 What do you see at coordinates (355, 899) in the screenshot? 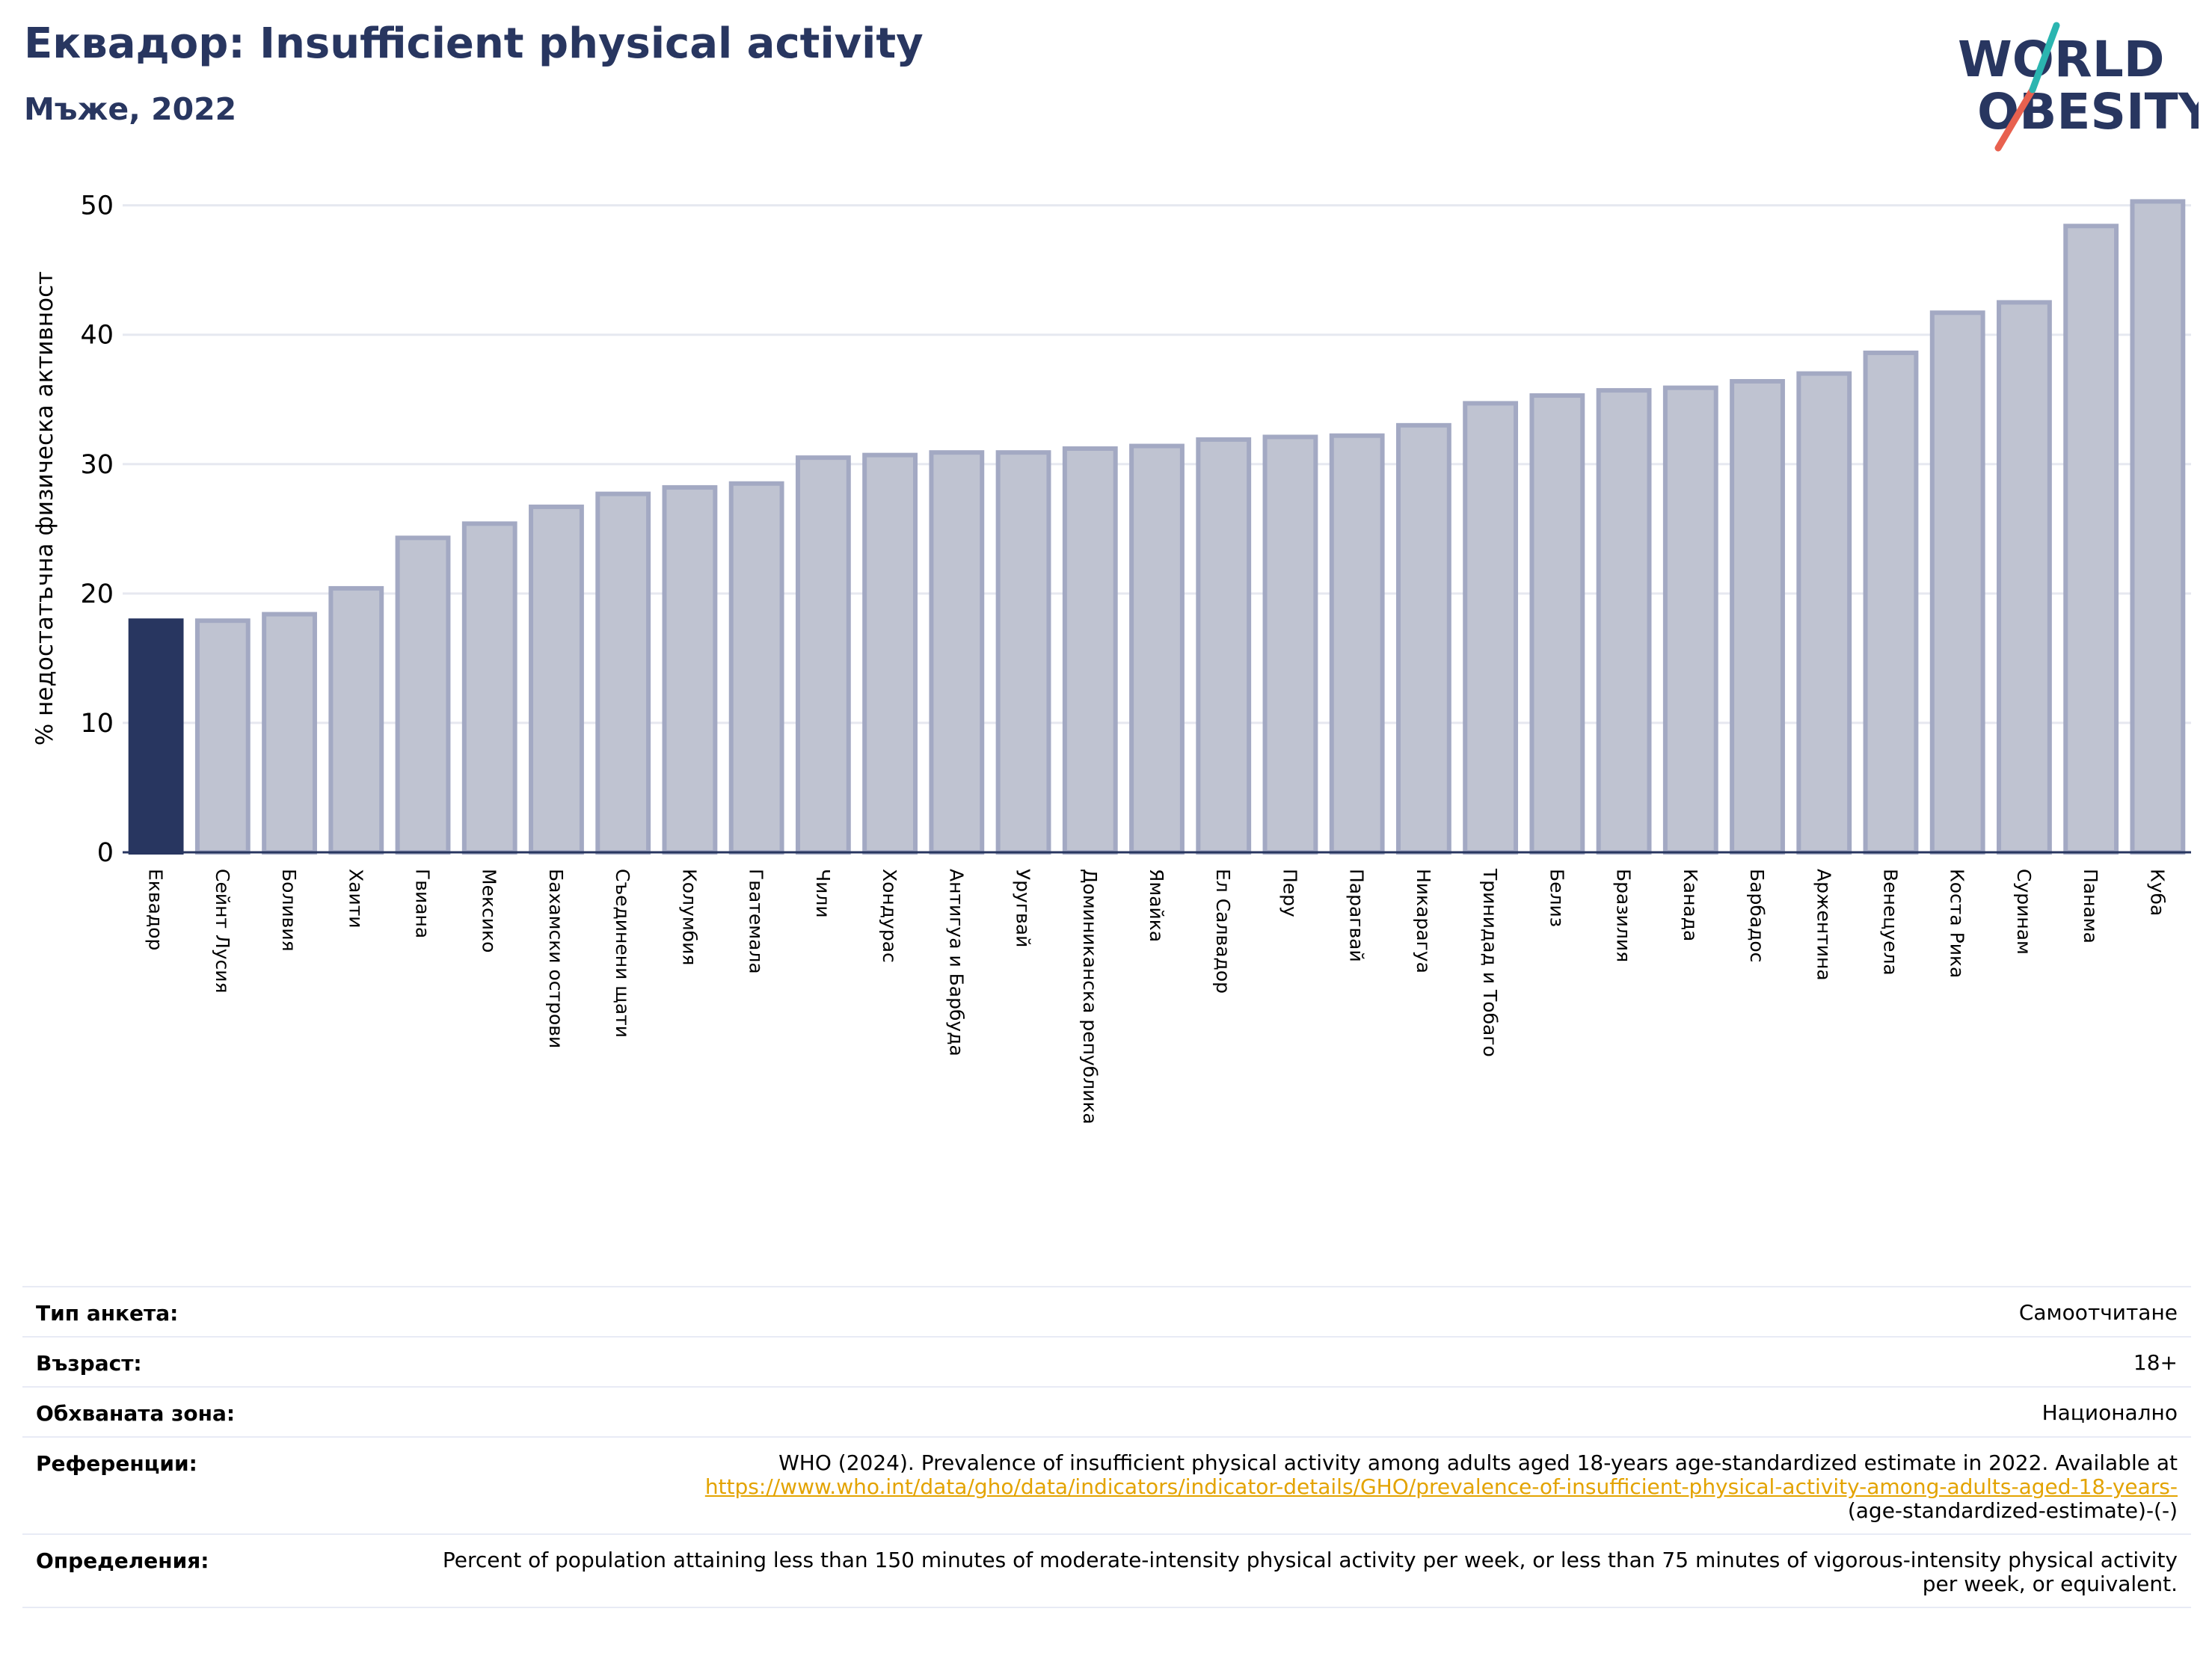
I see `x-tick-label: Хаити` at bounding box center [355, 899].